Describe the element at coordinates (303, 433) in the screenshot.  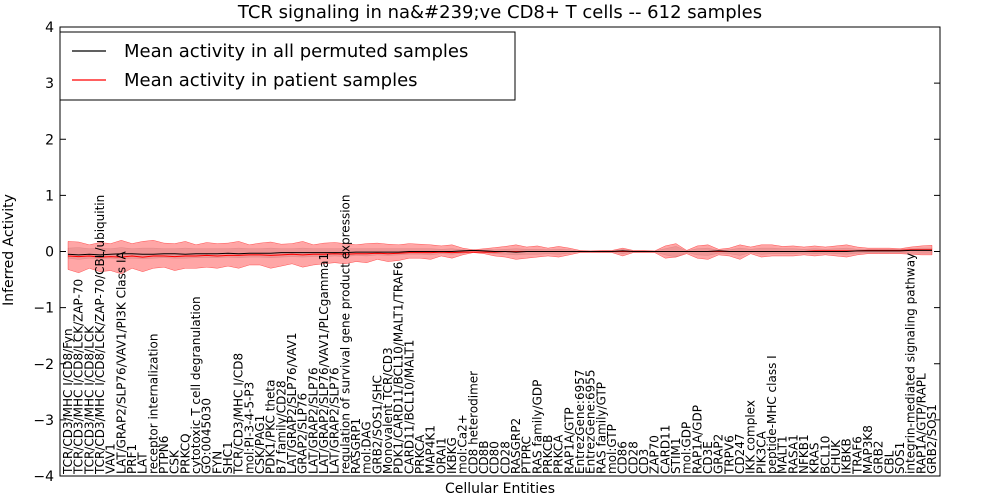
I see `category-label: GRAP2/SLP76` at that location.